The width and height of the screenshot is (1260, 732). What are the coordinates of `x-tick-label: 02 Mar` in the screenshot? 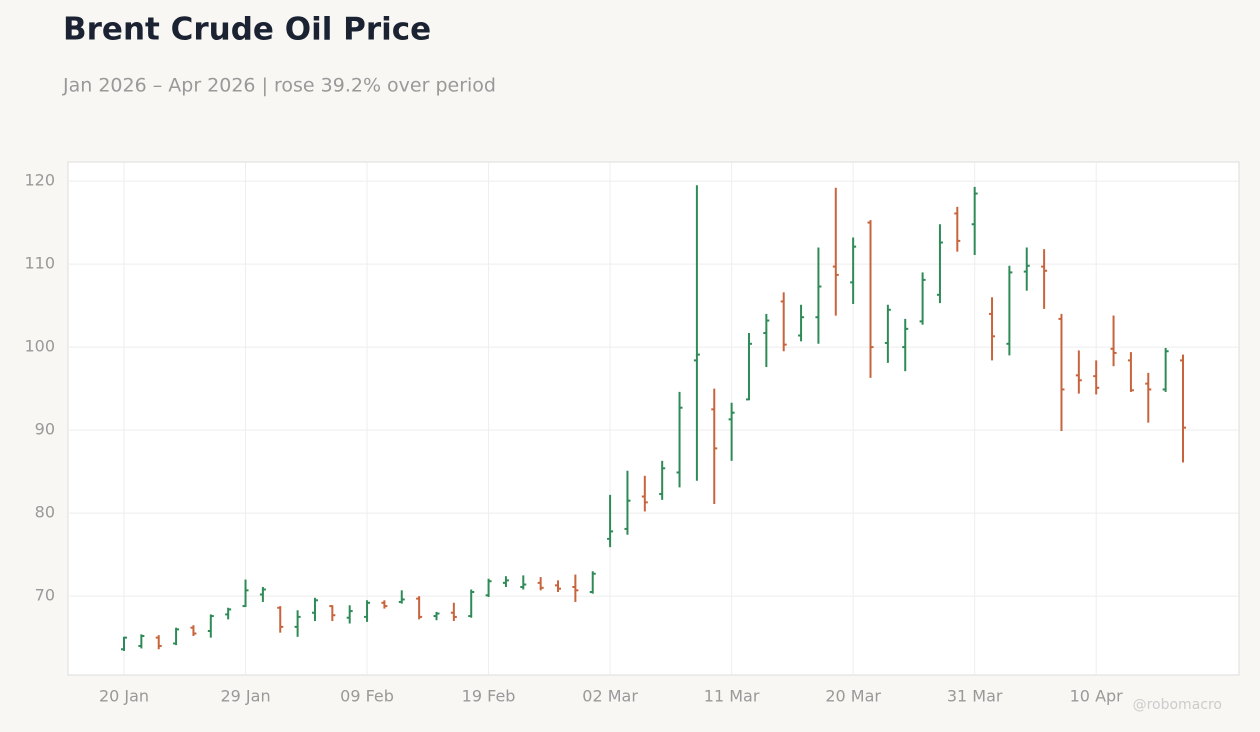 It's located at (610, 696).